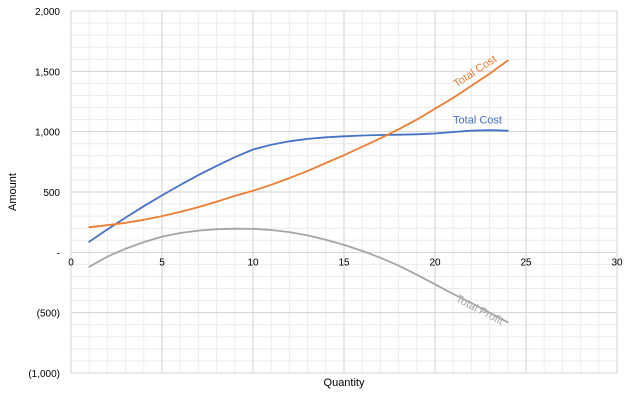 Image resolution: width=628 pixels, height=406 pixels. Describe the element at coordinates (344, 262) in the screenshot. I see `x-tick-label: 15` at that location.